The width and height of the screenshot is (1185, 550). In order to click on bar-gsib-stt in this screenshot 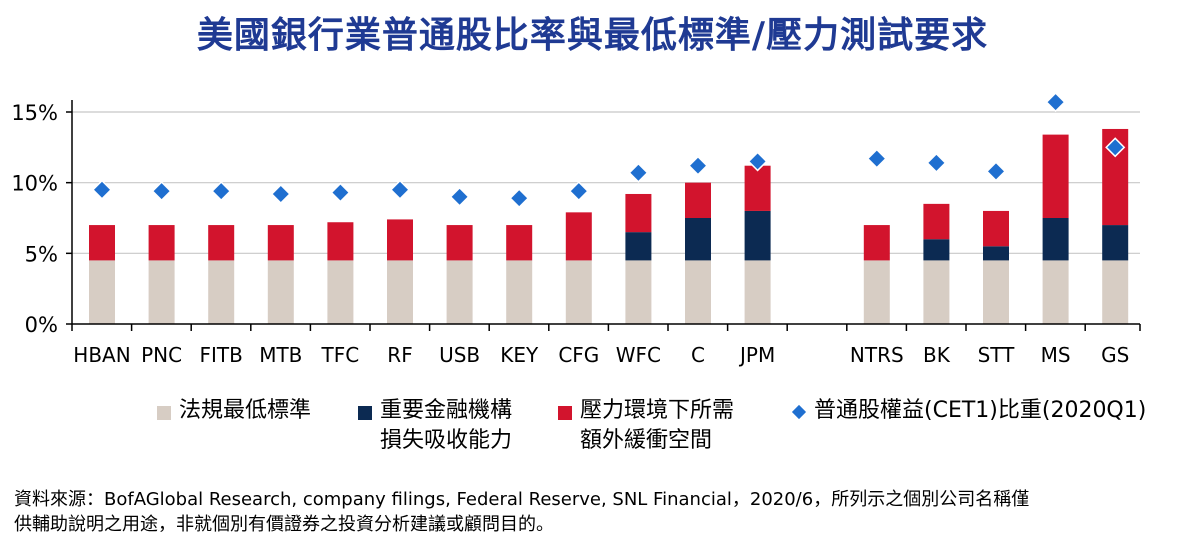, I will do `click(996, 253)`.